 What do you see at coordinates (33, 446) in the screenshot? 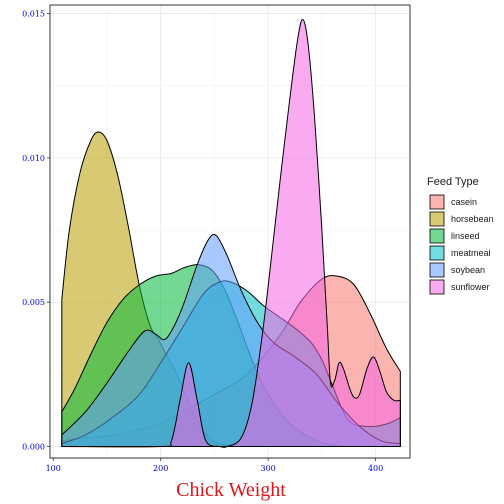
I see `y-tick-label: 0.000` at bounding box center [33, 446].